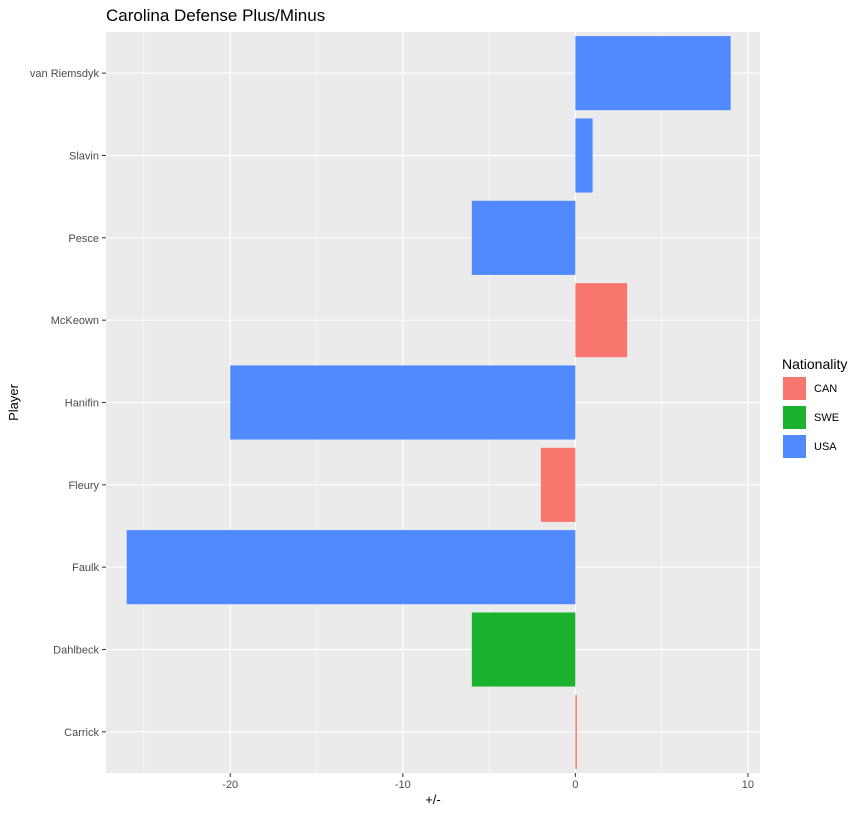  I want to click on bar-fleury, so click(558, 484).